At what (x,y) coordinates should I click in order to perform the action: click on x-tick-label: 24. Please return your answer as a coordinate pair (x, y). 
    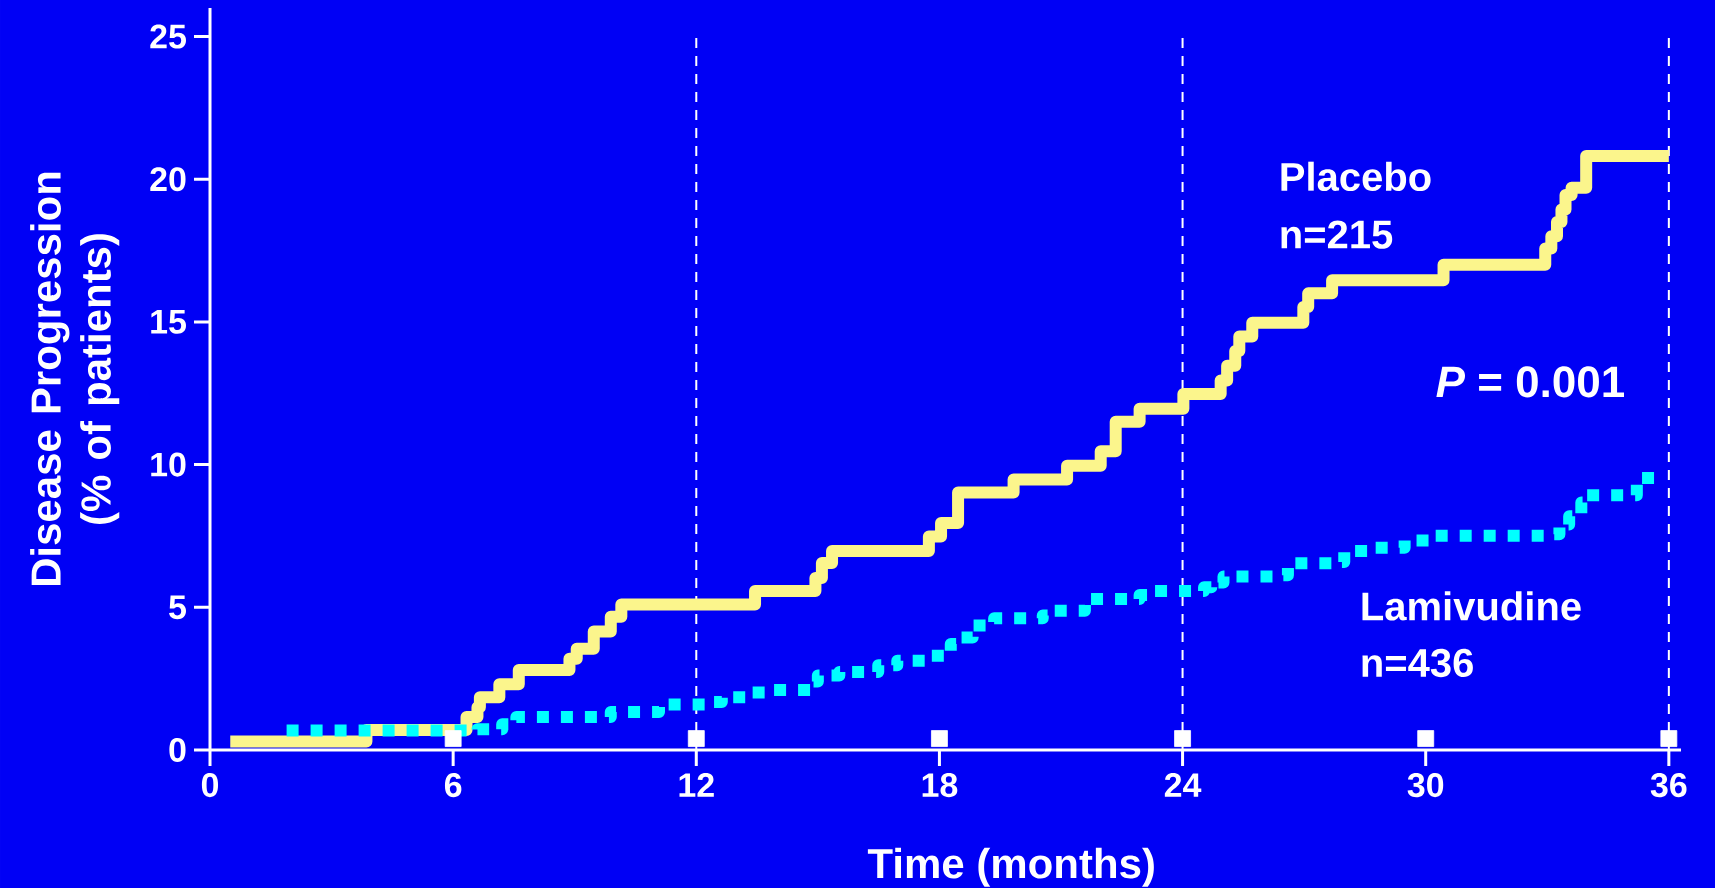
    Looking at the image, I should click on (1183, 785).